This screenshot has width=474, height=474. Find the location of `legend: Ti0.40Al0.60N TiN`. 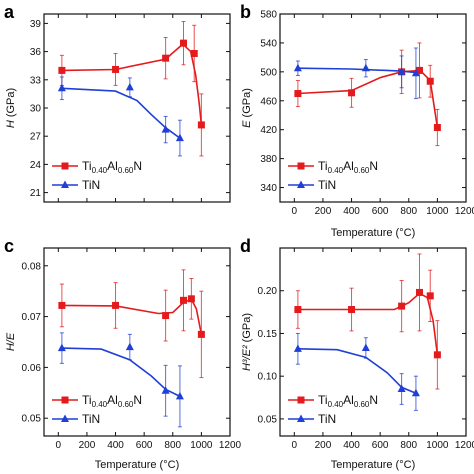

legend: Ti0.40Al0.60N TiN is located at coordinates (333, 409).